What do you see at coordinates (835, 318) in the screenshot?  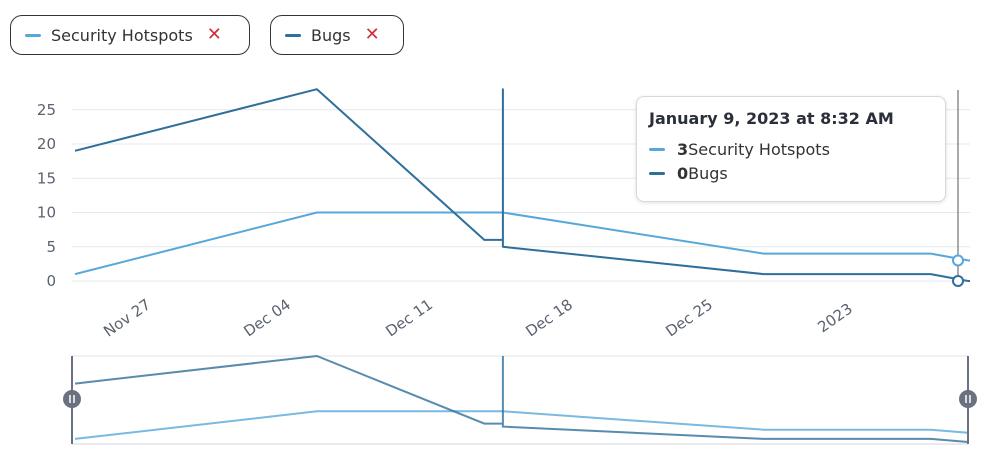 I see `x-tick-label: 2023` at bounding box center [835, 318].